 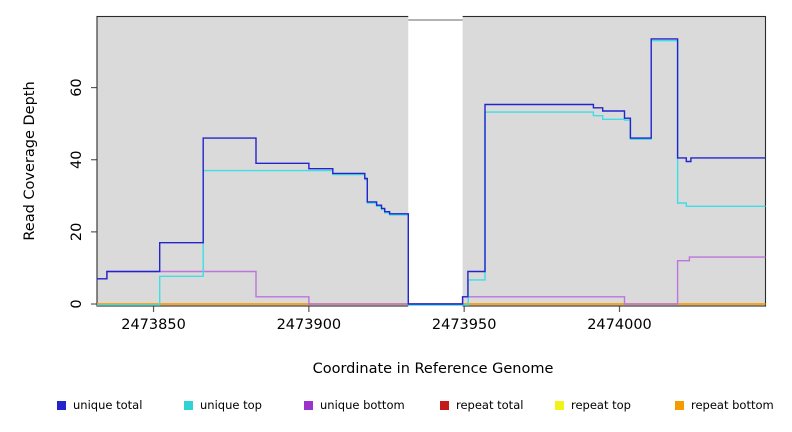 I want to click on legend-item-repeat-top: repeat top, so click(x=593, y=405).